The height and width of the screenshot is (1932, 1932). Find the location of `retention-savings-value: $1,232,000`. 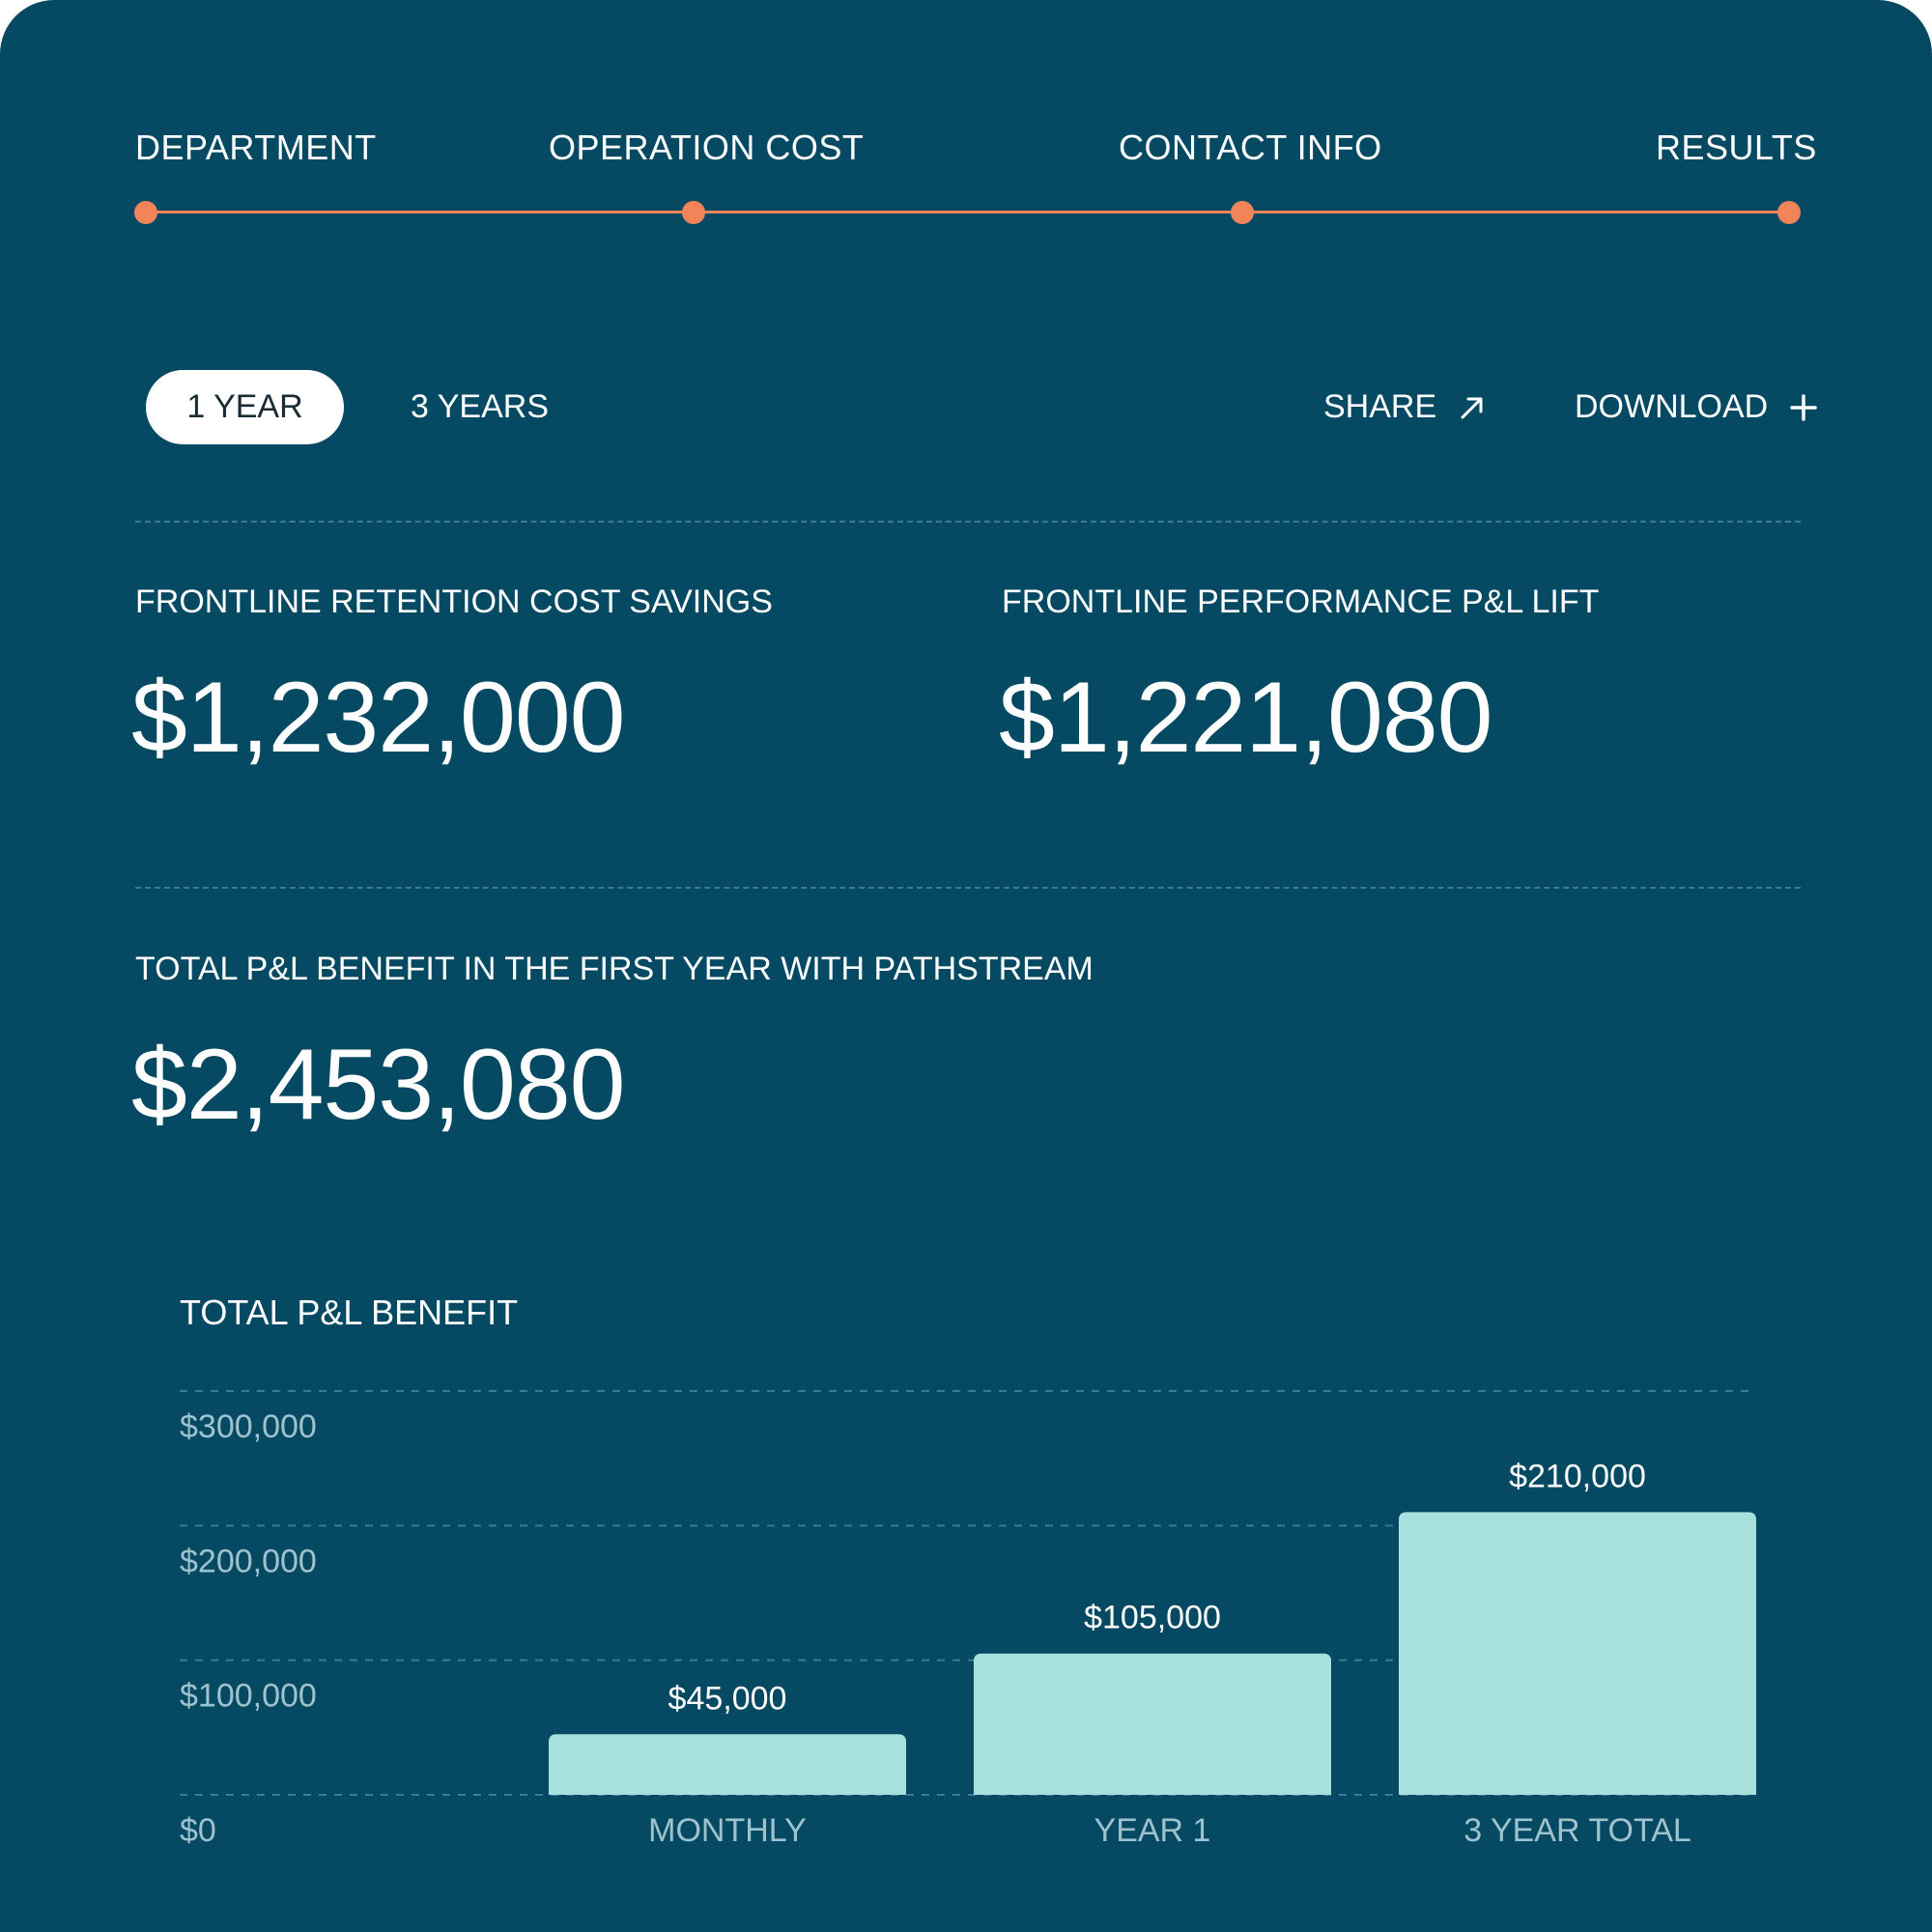

retention-savings-value: $1,232,000 is located at coordinates (378, 718).